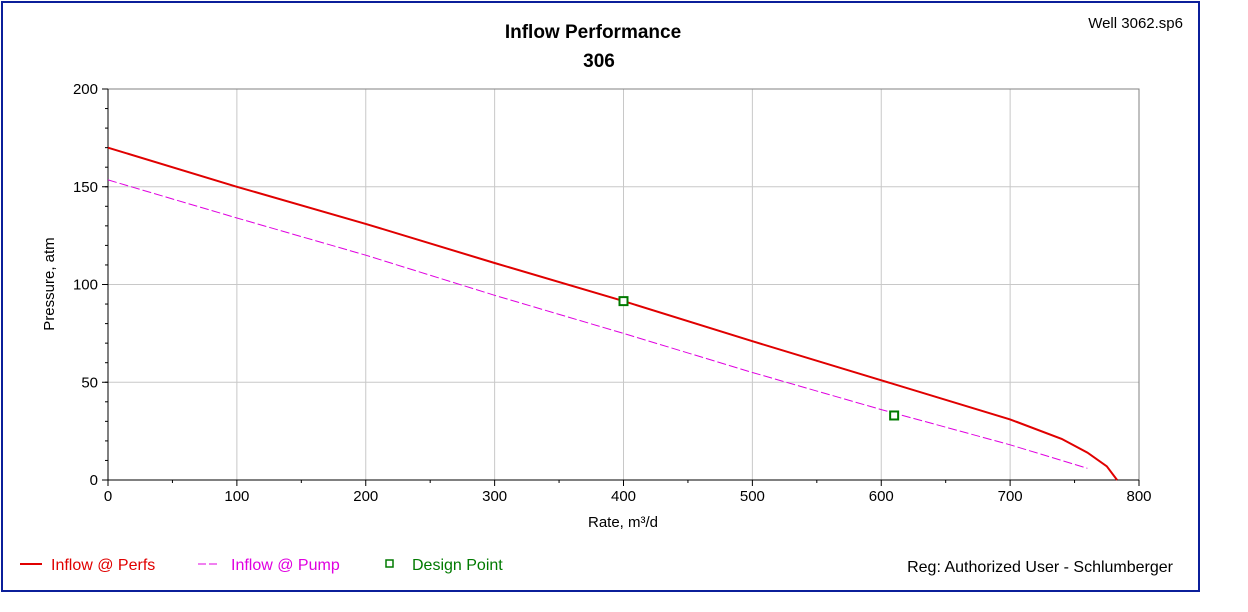  What do you see at coordinates (494, 496) in the screenshot?
I see `x-tick-label: 300` at bounding box center [494, 496].